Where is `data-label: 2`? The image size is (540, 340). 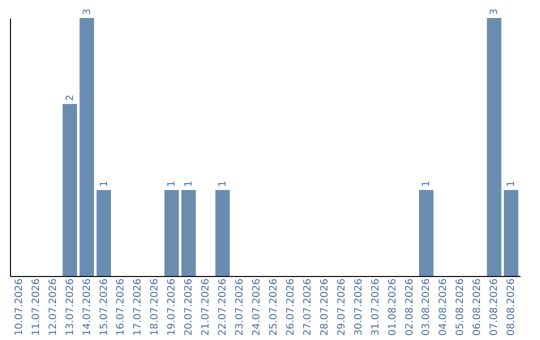 data-label: 2 is located at coordinates (70, 97).